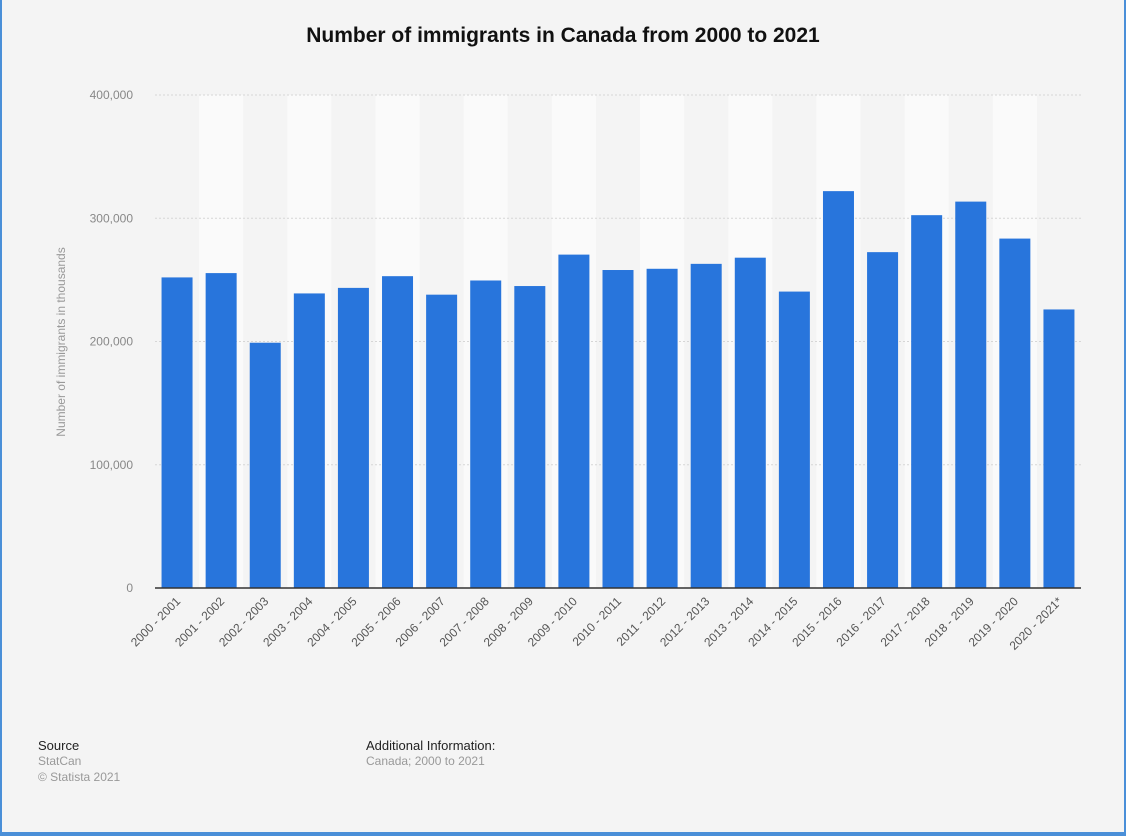  What do you see at coordinates (79, 777) in the screenshot?
I see `source-line-2: © Statista 2021` at bounding box center [79, 777].